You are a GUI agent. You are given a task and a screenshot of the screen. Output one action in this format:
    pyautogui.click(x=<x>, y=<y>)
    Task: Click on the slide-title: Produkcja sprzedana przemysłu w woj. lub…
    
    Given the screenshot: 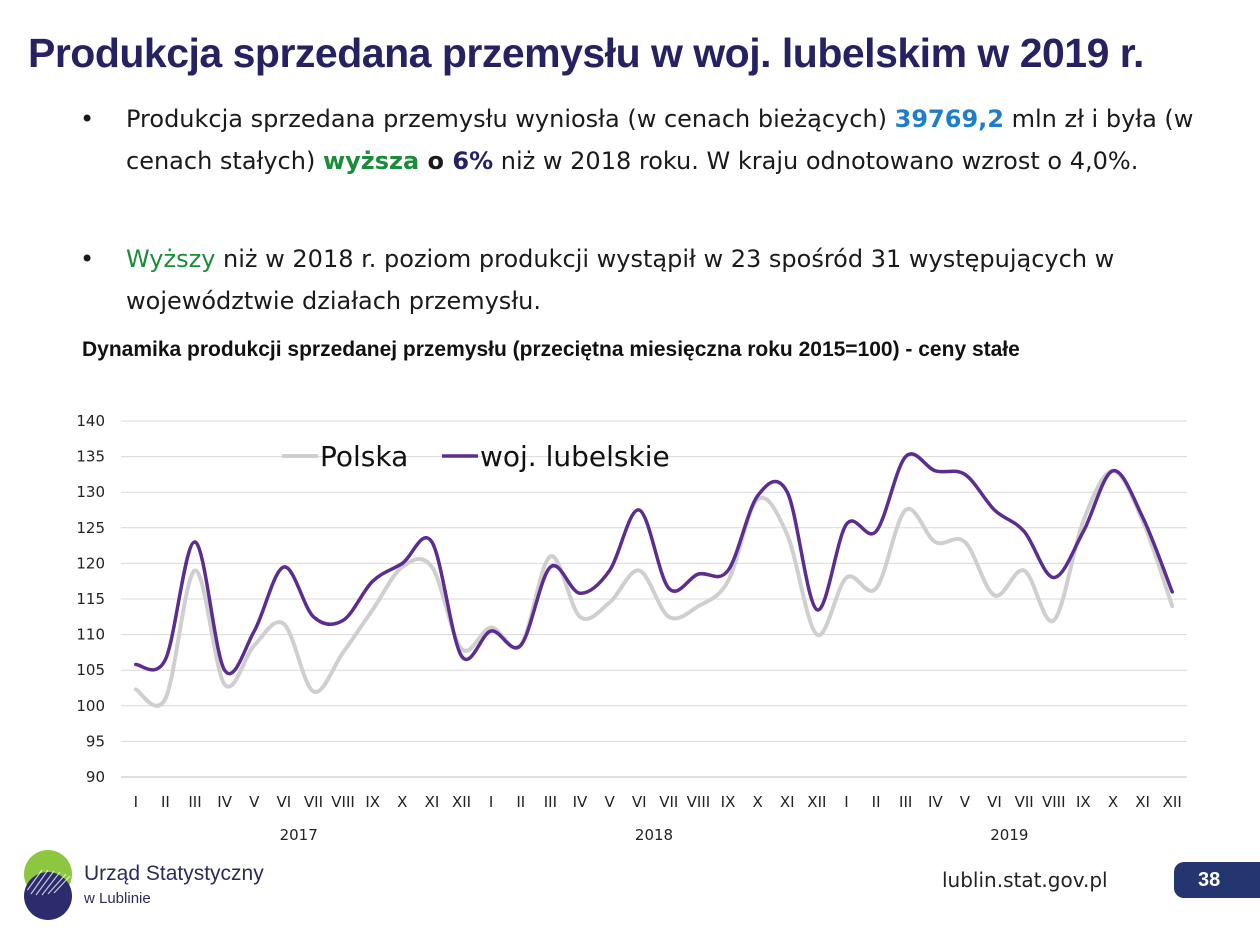 What is the action you would take?
    pyautogui.click(x=586, y=53)
    